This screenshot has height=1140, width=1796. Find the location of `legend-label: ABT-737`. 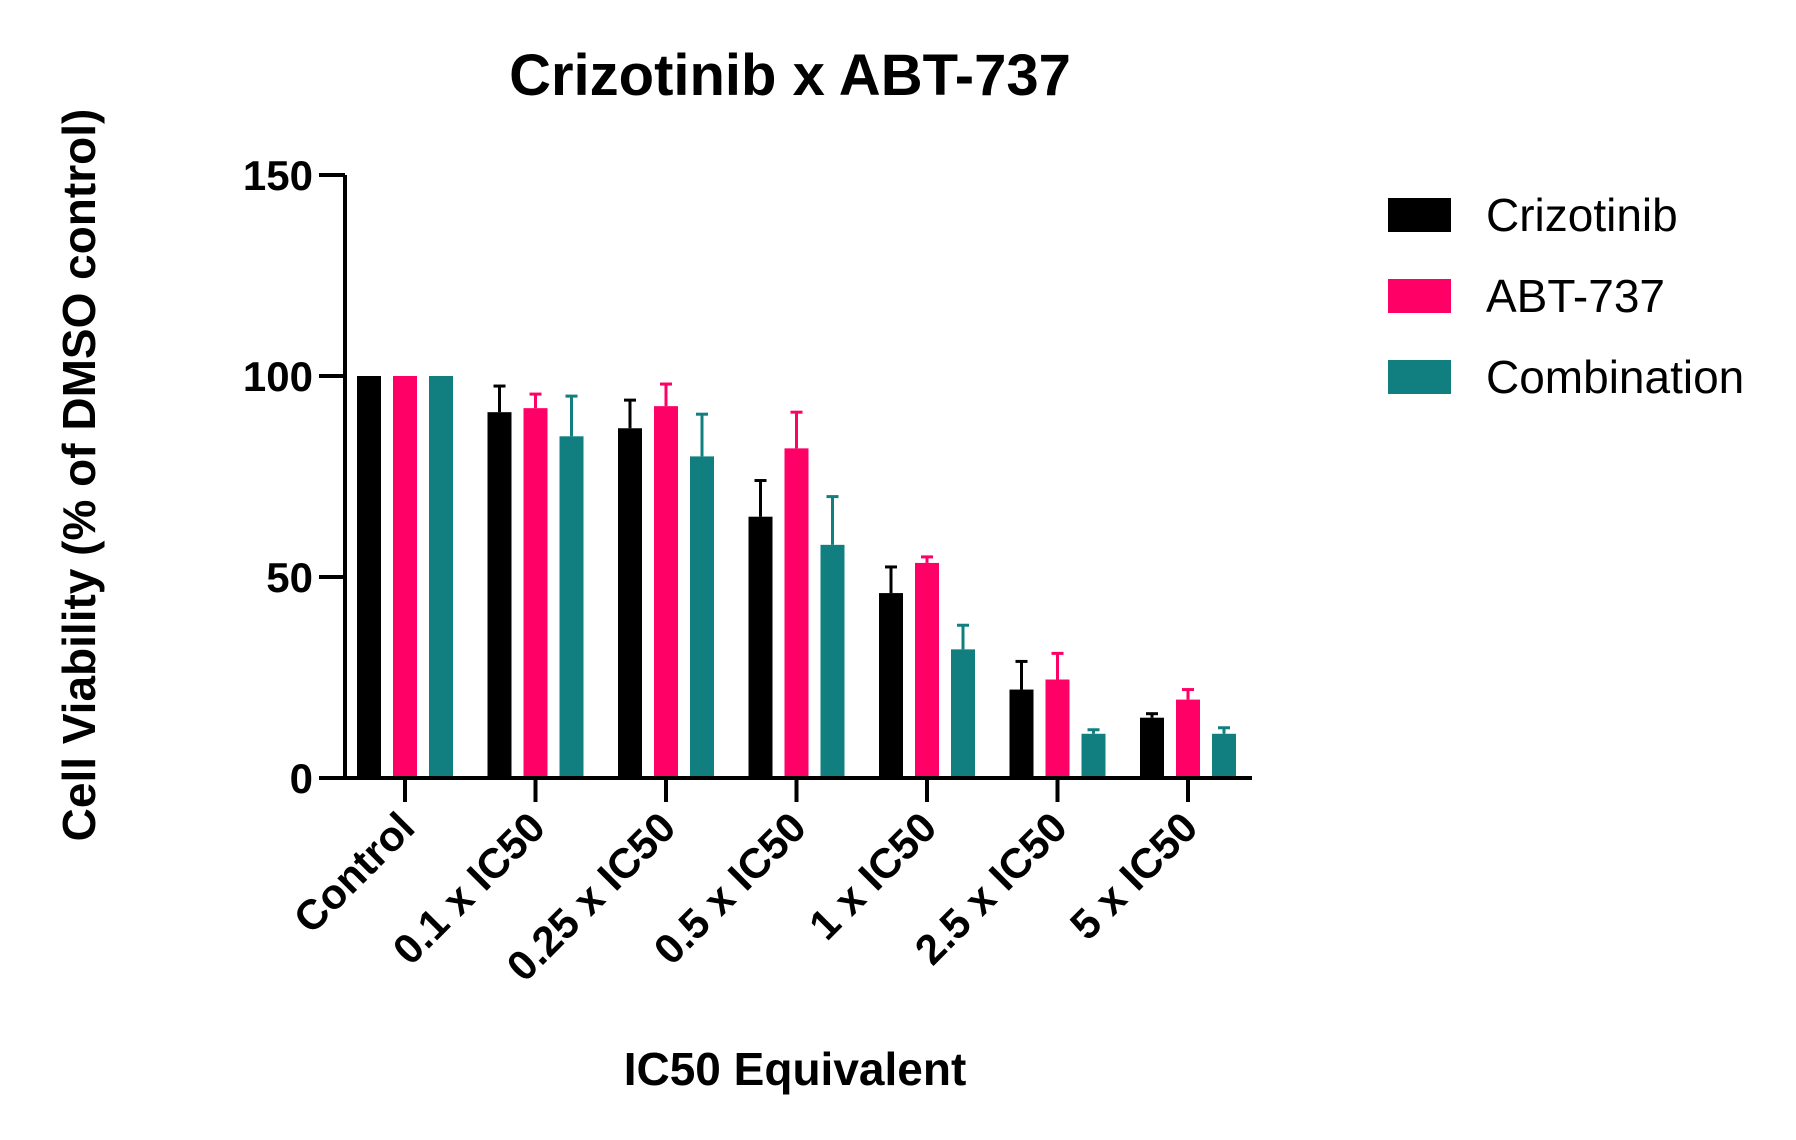

legend-label: ABT-737 is located at coordinates (1575, 296).